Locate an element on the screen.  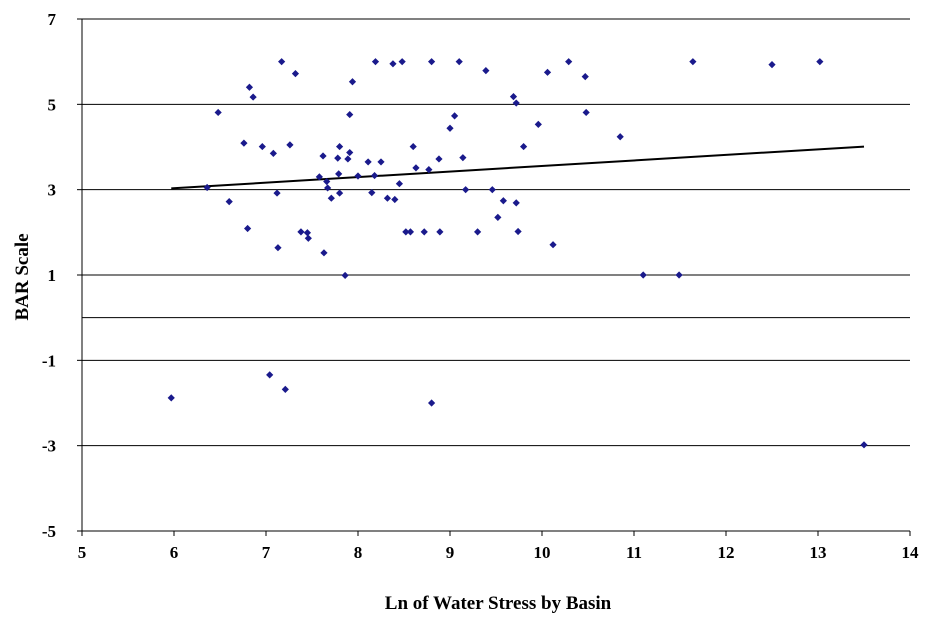
y-axis-title: BAR Scale is located at coordinates (22, 276).